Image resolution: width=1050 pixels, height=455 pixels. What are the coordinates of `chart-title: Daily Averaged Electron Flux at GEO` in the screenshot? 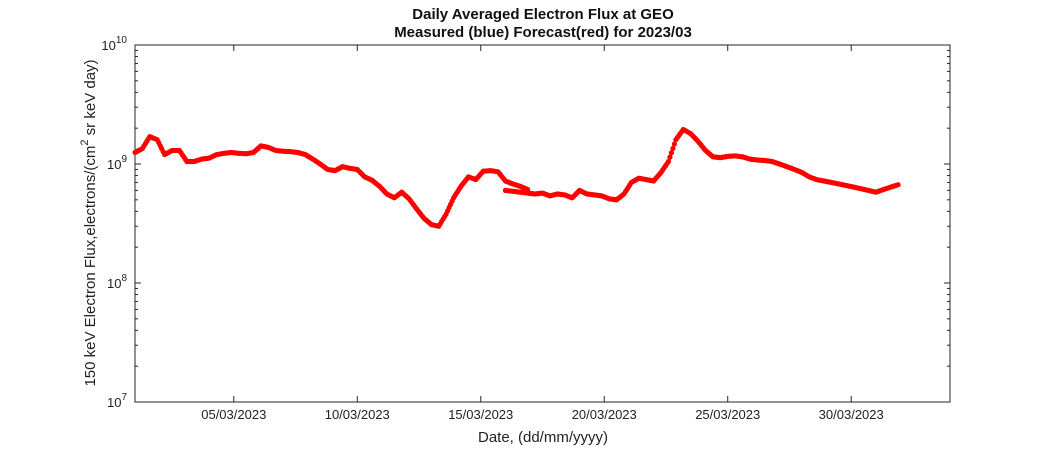 It's located at (543, 14).